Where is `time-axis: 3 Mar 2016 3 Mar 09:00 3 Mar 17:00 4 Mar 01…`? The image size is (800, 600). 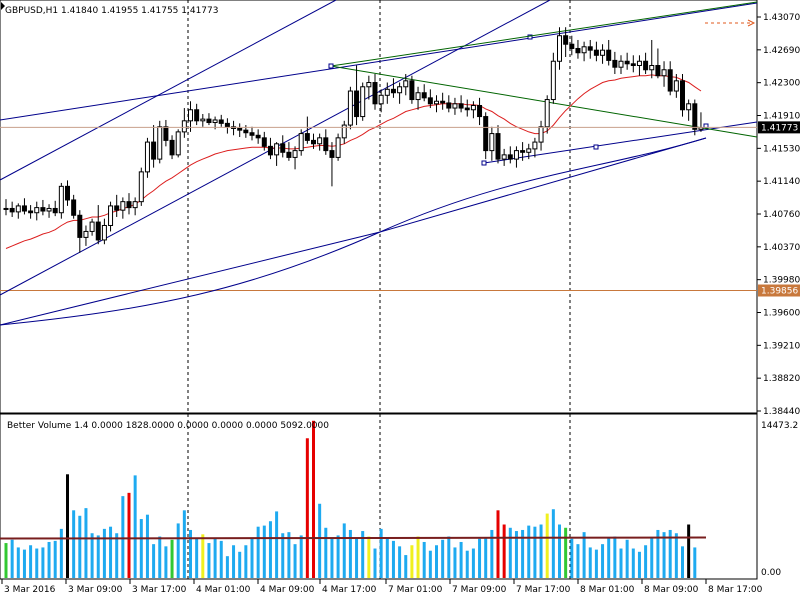 time-axis: 3 Mar 2016 3 Mar 09:00 3 Mar 17:00 4 Mar 01… is located at coordinates (382, 587).